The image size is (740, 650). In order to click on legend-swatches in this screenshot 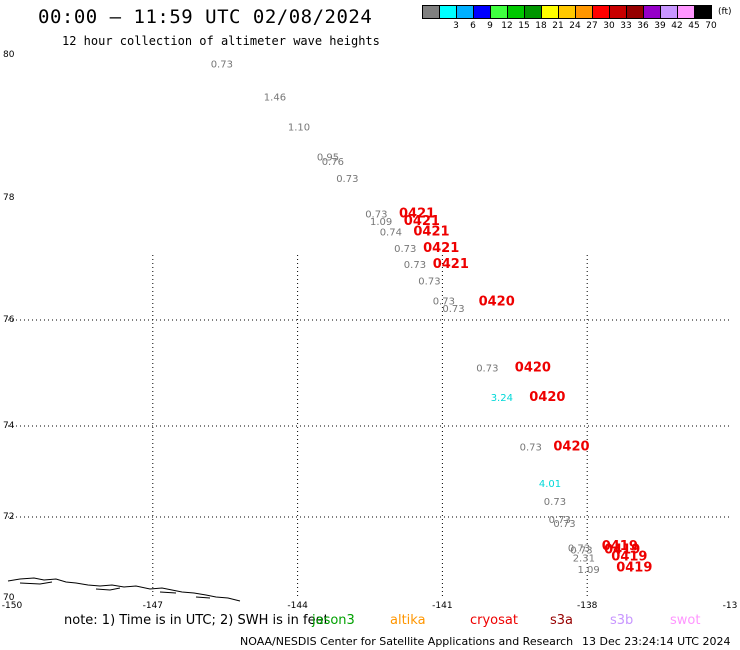, I will do `click(567, 12)`.